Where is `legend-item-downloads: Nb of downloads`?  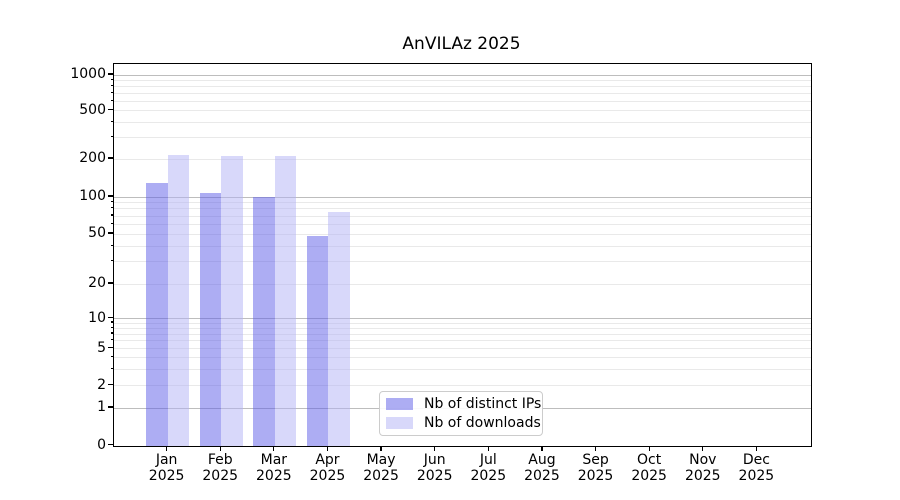 legend-item-downloads: Nb of downloads is located at coordinates (463, 424).